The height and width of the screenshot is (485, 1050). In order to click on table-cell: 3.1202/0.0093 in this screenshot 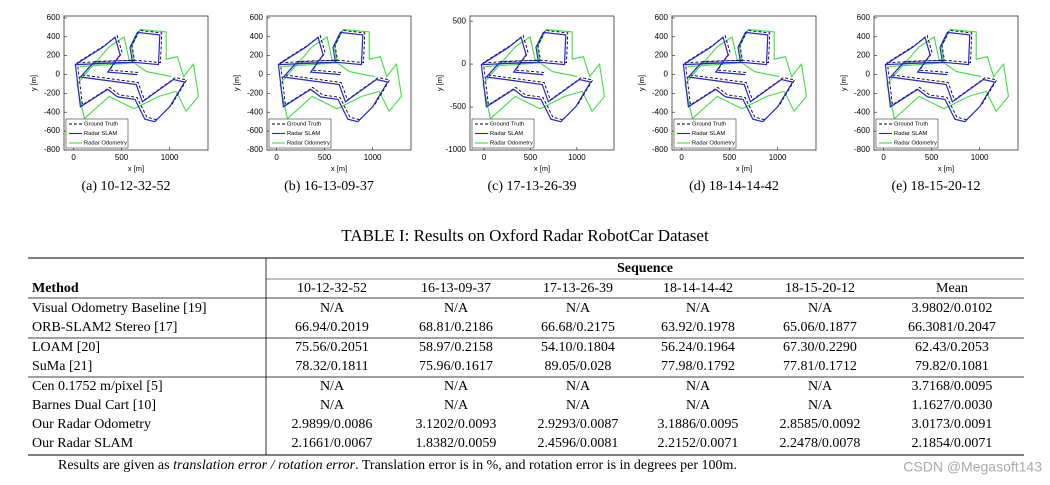, I will do `click(456, 424)`.